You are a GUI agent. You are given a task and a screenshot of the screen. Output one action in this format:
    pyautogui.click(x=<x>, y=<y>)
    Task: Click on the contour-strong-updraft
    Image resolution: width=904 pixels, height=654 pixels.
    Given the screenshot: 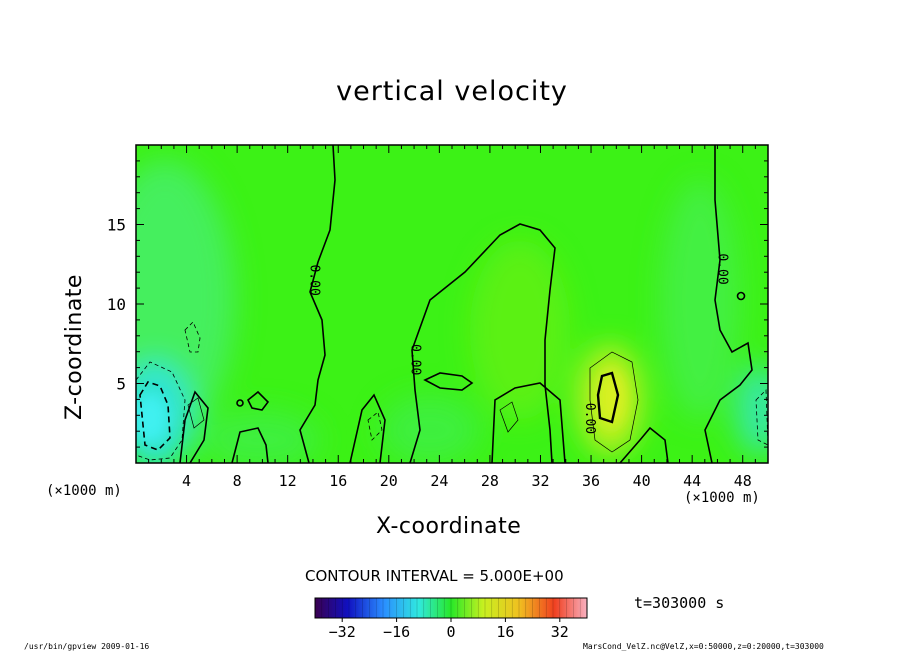 What is the action you would take?
    pyautogui.click(x=608, y=397)
    